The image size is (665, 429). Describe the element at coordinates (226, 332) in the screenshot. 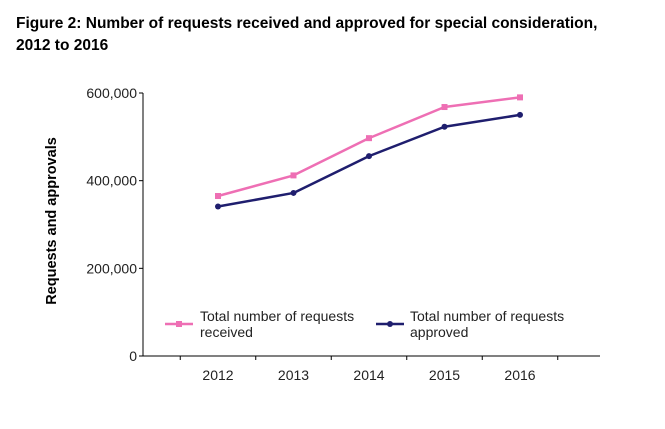

I see `legend-label: received` at that location.